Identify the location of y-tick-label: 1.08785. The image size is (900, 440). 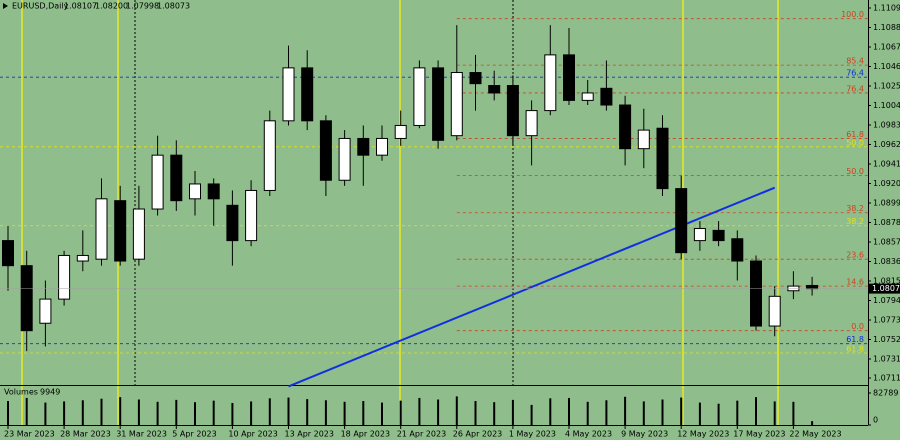
(886, 222).